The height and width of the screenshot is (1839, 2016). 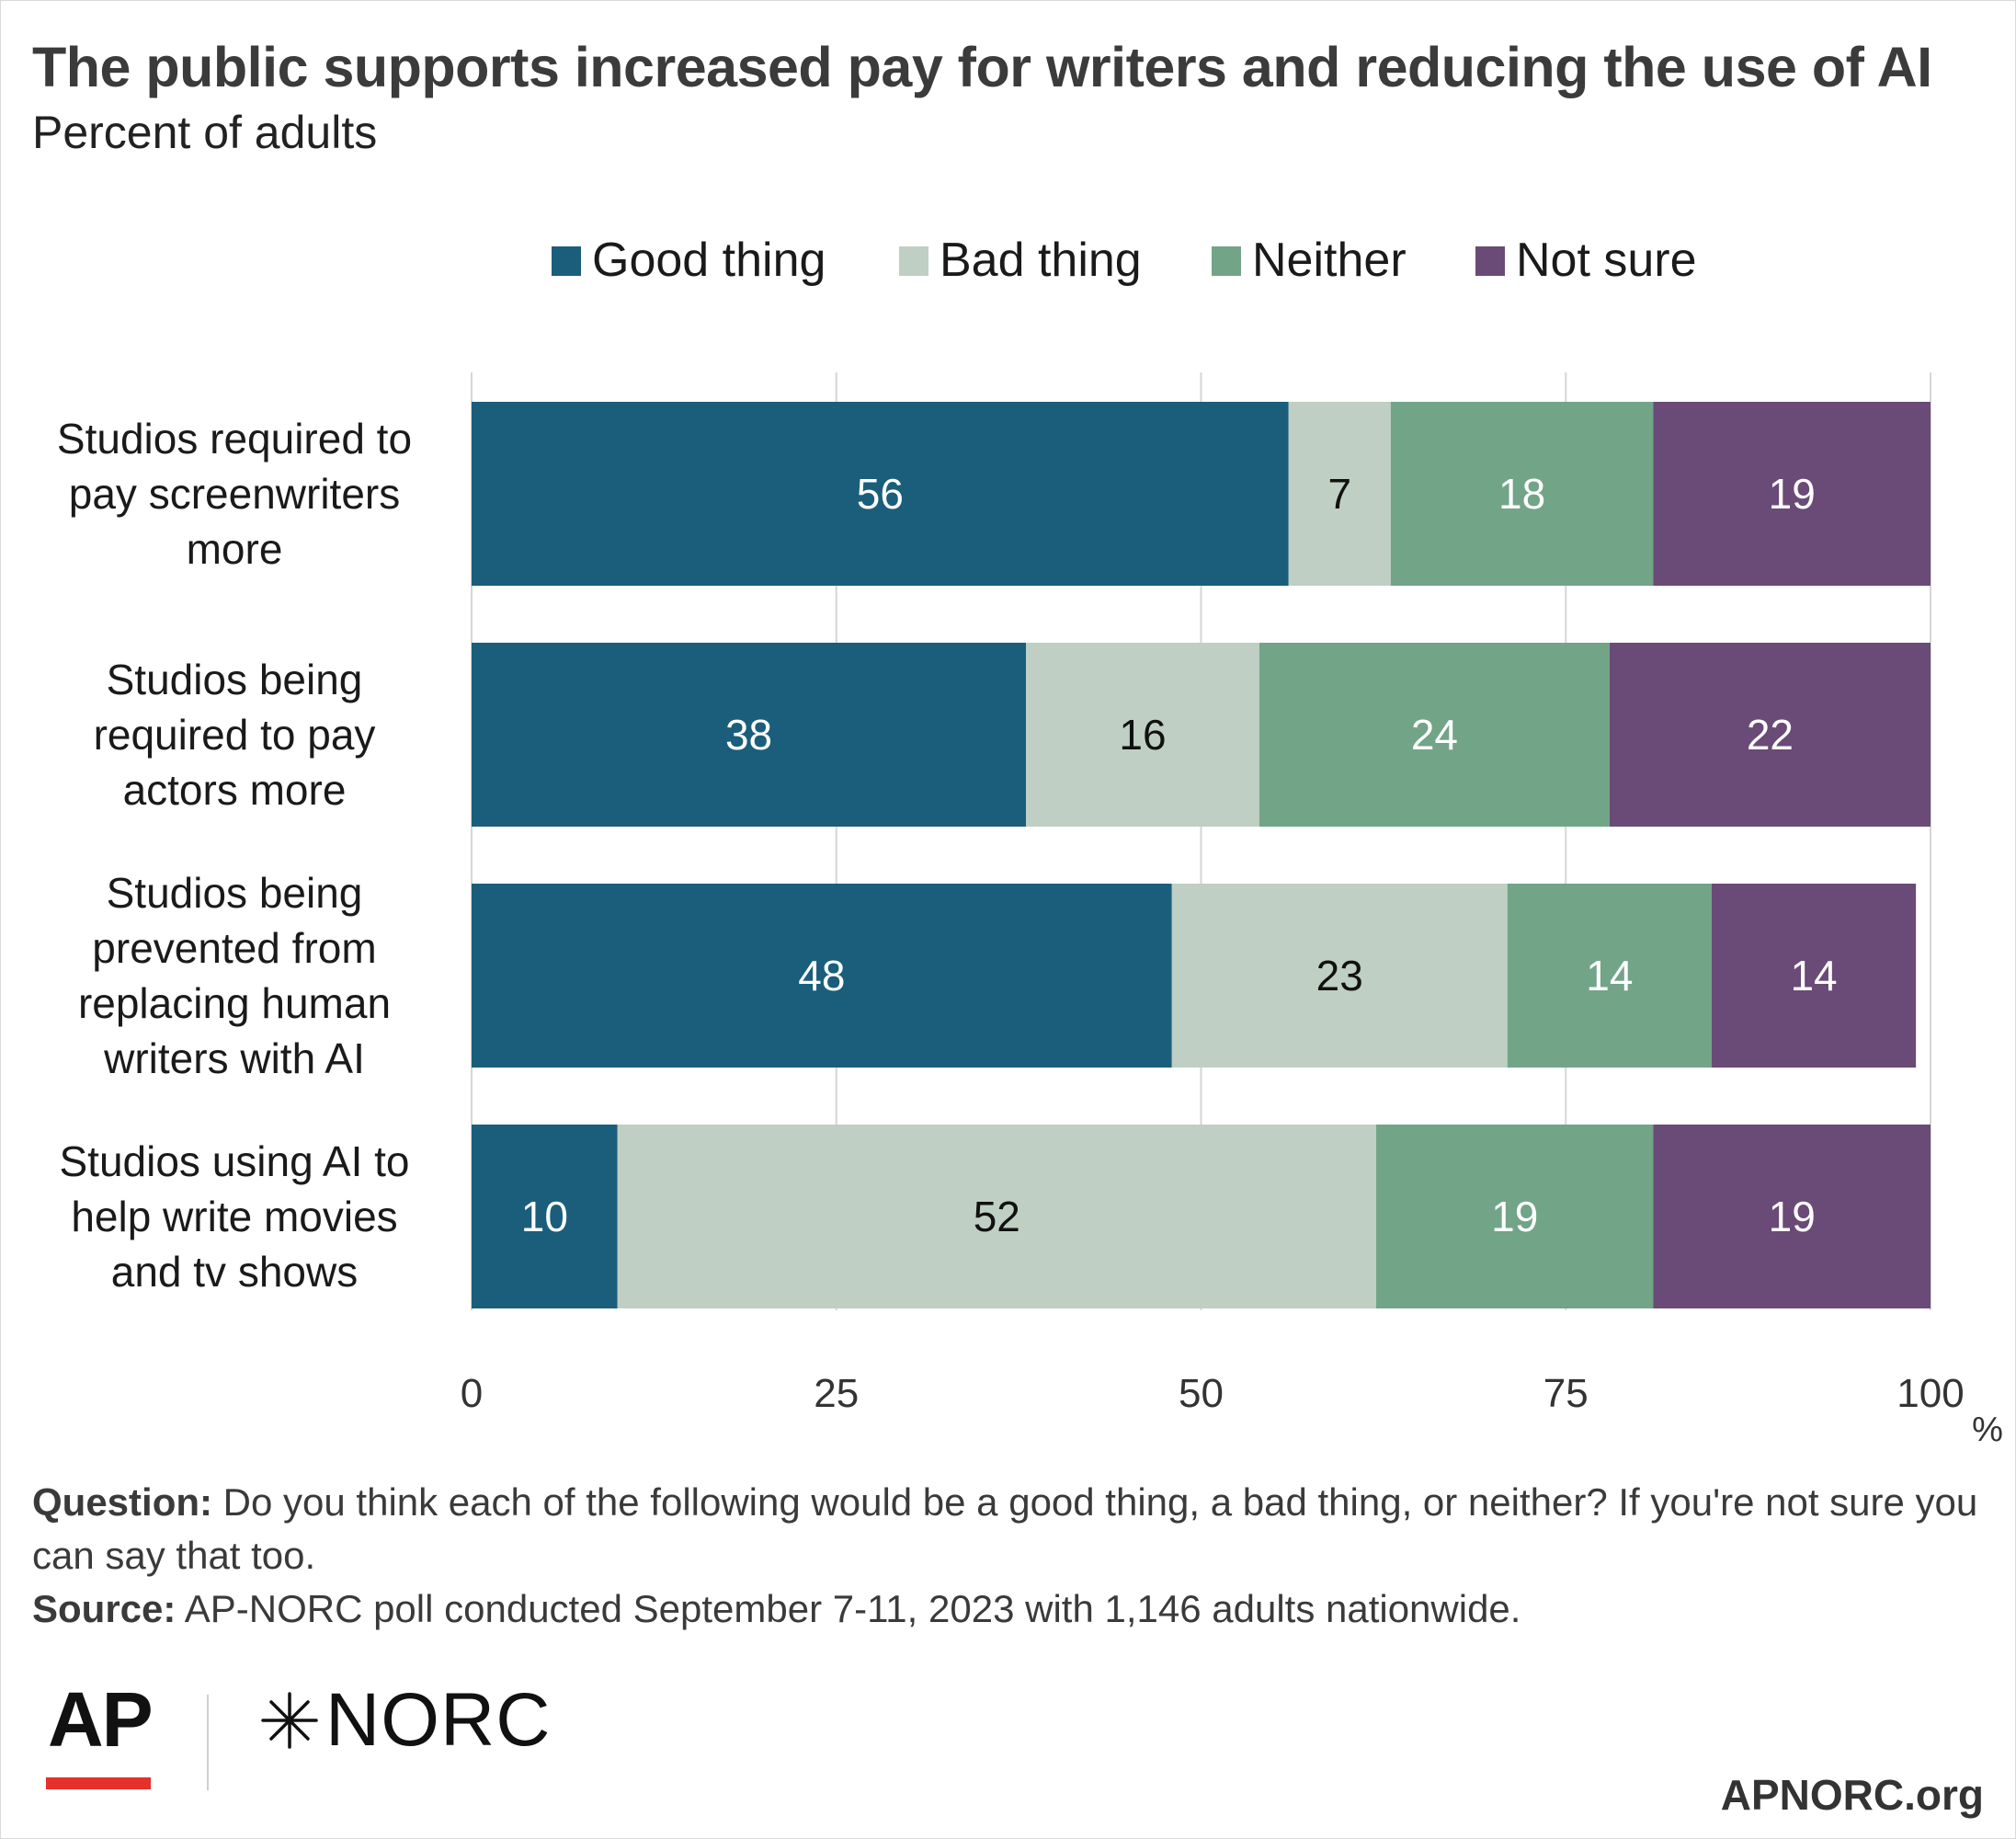 I want to click on data-label-0-3: 19, so click(x=1792, y=494).